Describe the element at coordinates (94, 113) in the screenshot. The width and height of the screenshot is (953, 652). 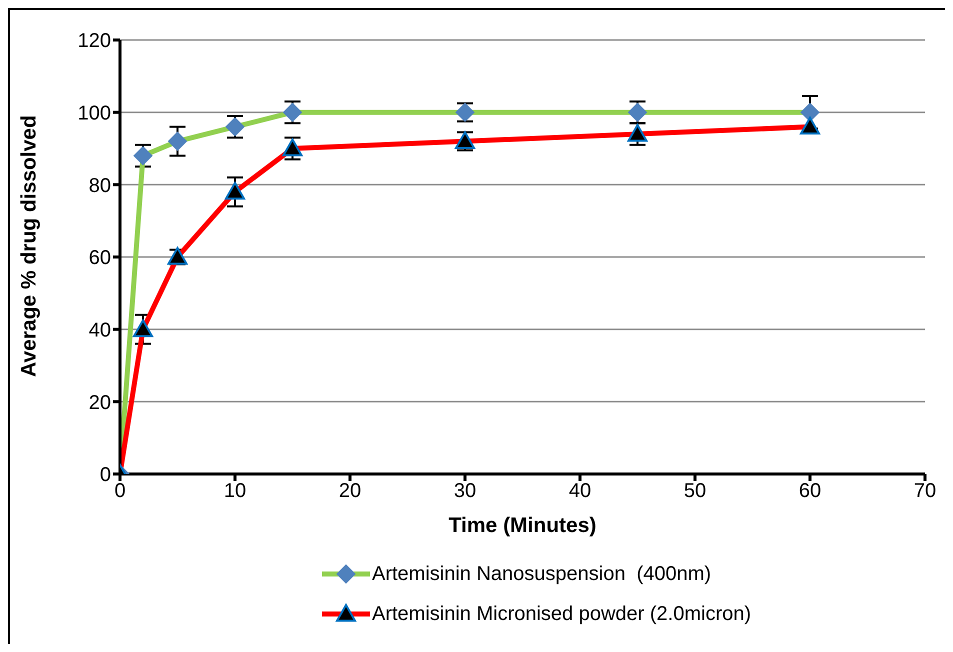
I see `y-tick-label: 100` at that location.